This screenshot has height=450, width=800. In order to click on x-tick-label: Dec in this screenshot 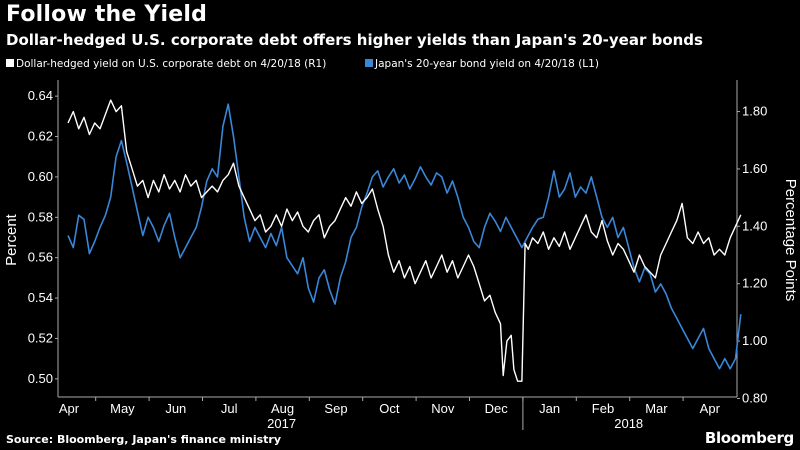, I will do `click(497, 408)`.